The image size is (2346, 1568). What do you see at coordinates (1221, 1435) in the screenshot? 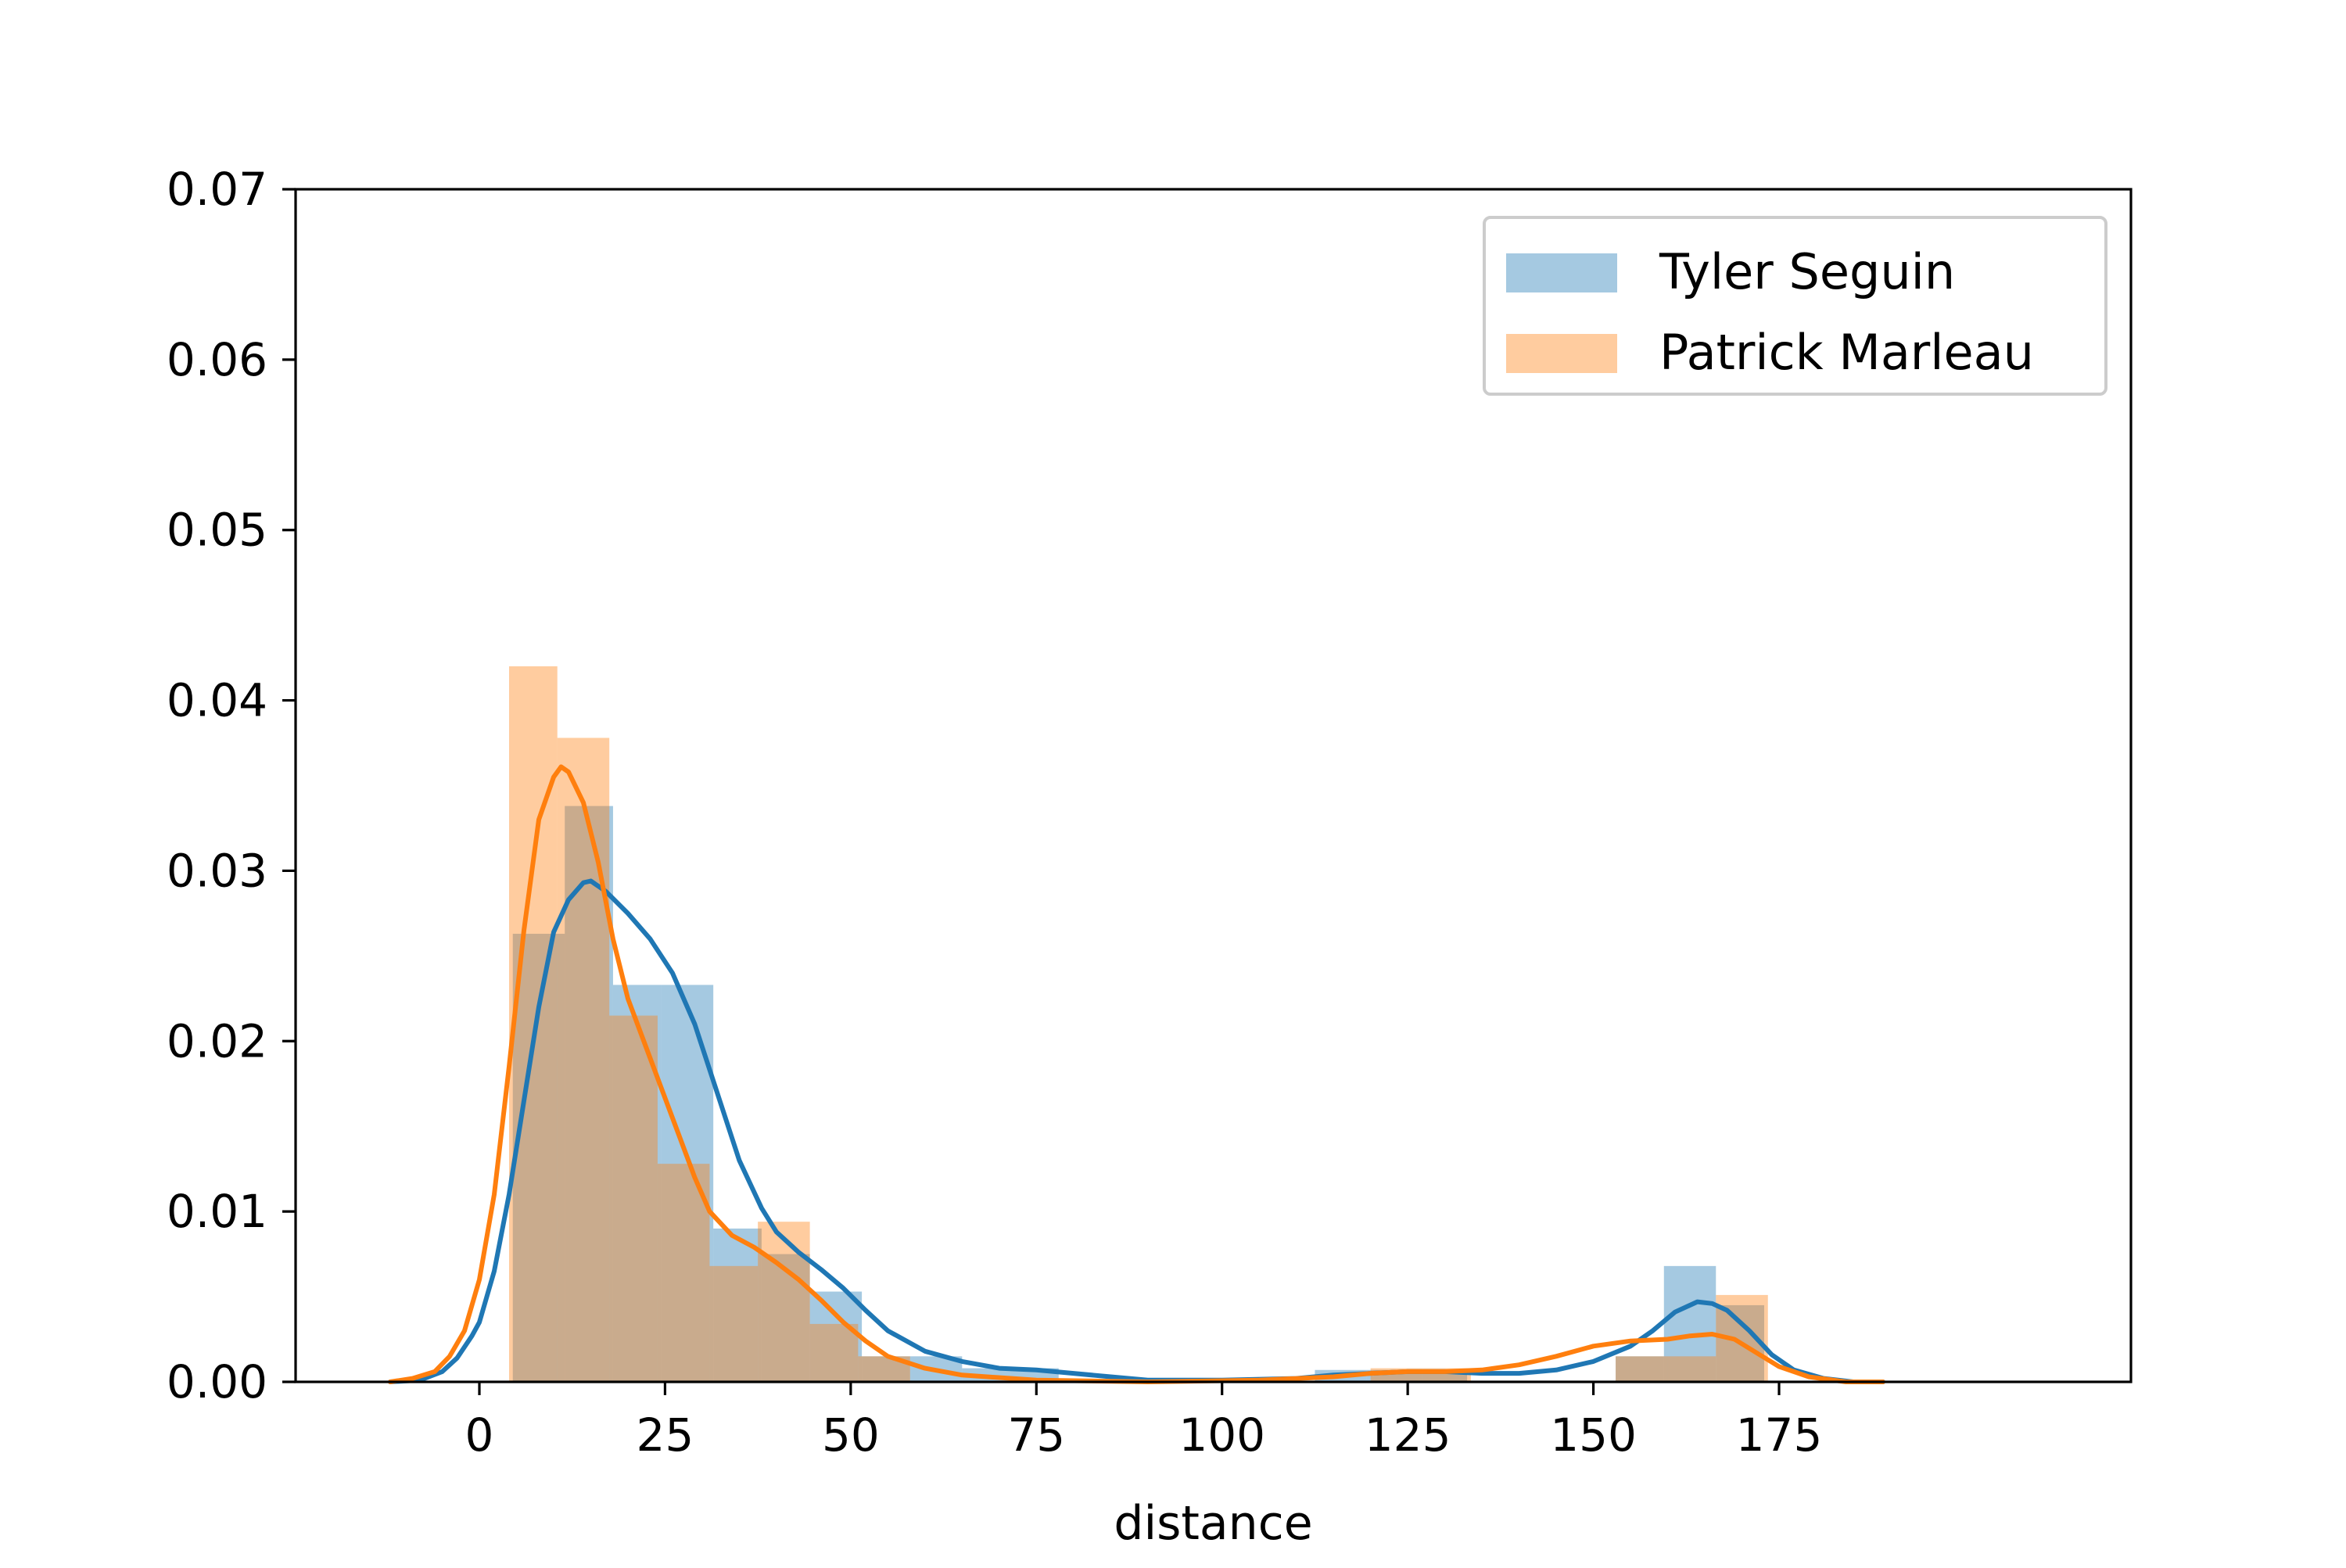
I see `x-tick-label: 100` at bounding box center [1221, 1435].